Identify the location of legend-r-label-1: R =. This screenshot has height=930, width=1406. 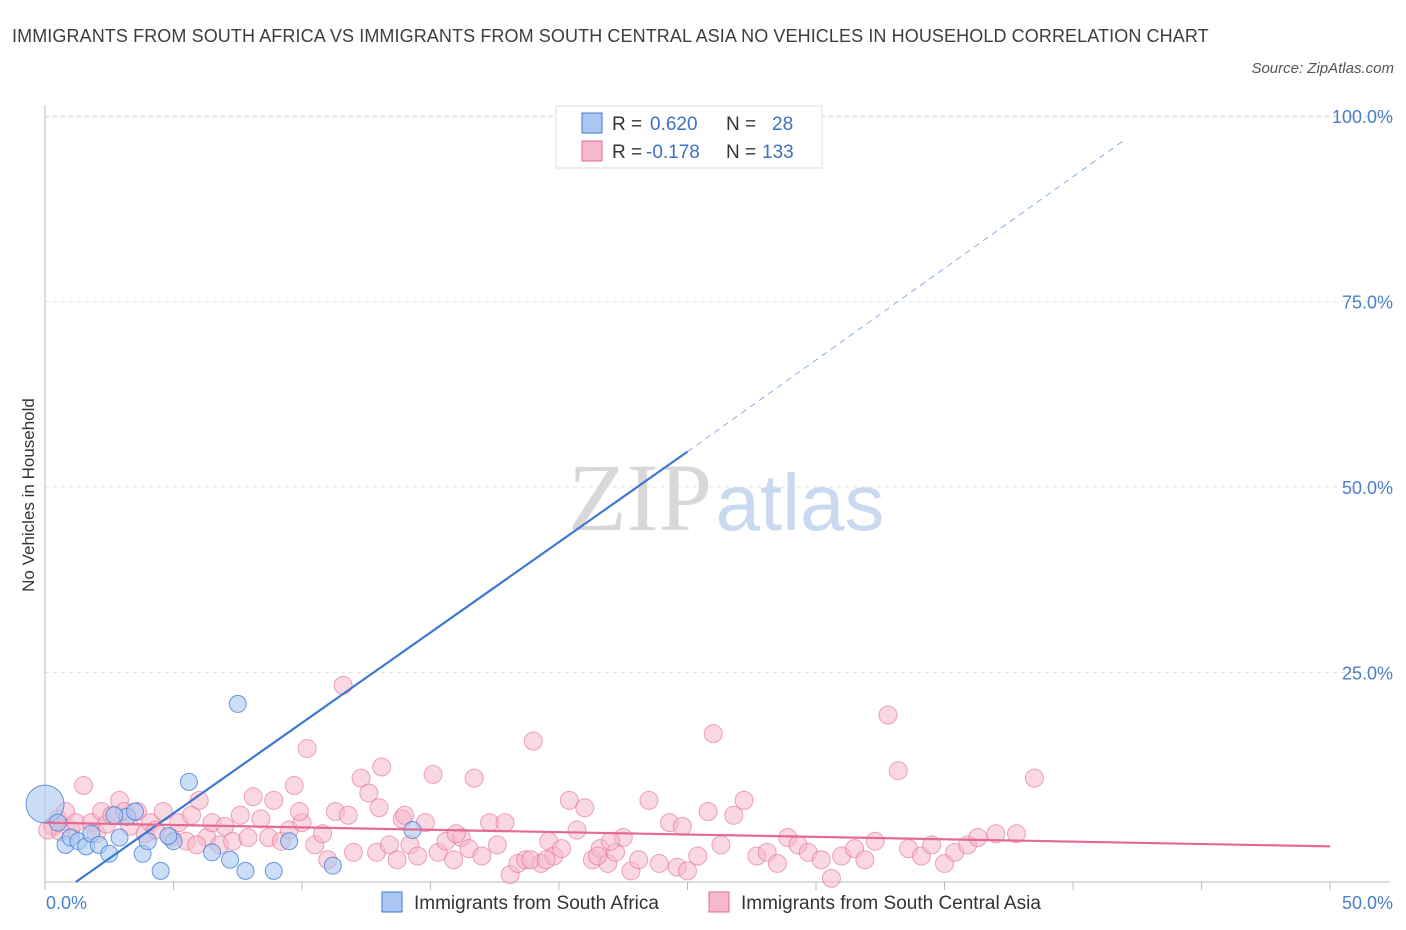
(627, 152).